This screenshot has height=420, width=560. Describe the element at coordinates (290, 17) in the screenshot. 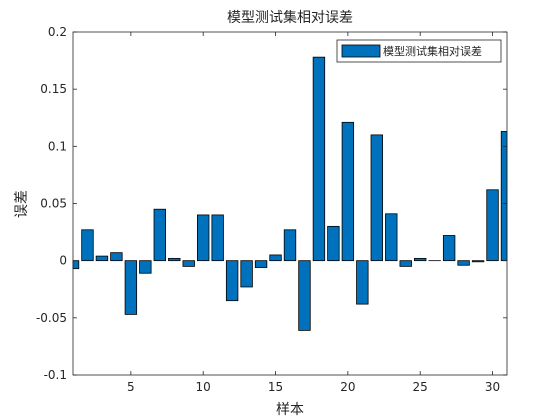

I see `chart-title: 模型测试集相对误差` at that location.